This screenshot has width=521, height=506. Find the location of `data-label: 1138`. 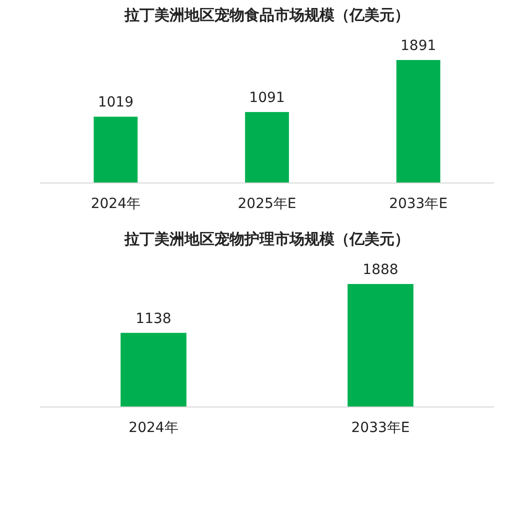

data-label: 1138 is located at coordinates (154, 318).